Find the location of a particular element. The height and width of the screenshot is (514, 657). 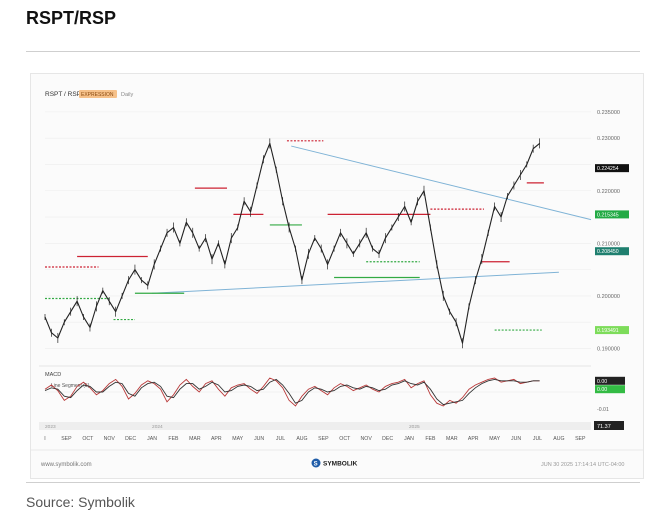

macd-signal-line is located at coordinates (292, 392).